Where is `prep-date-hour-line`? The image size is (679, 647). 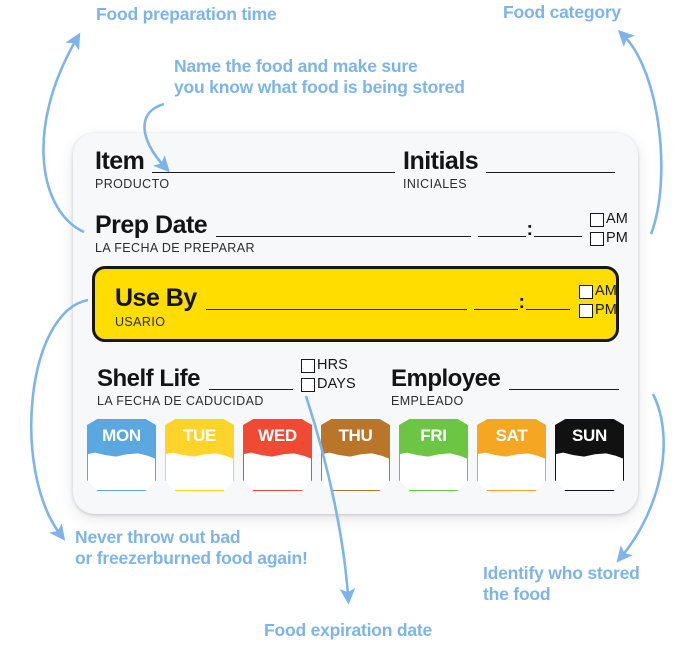
prep-date-hour-line is located at coordinates (501, 236).